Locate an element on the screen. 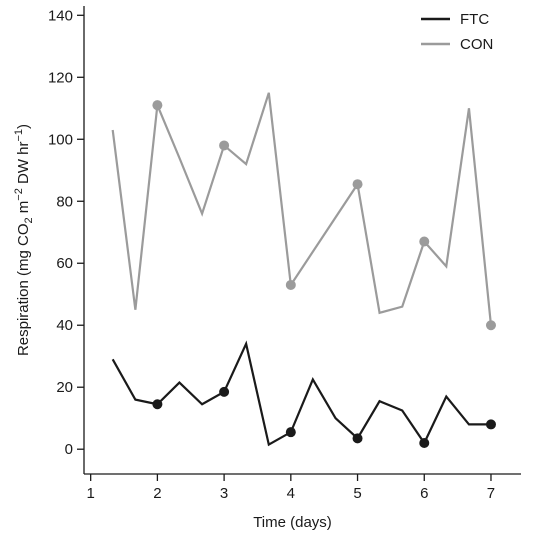 The image size is (539, 536). x-tick-label: 5 is located at coordinates (357, 493).